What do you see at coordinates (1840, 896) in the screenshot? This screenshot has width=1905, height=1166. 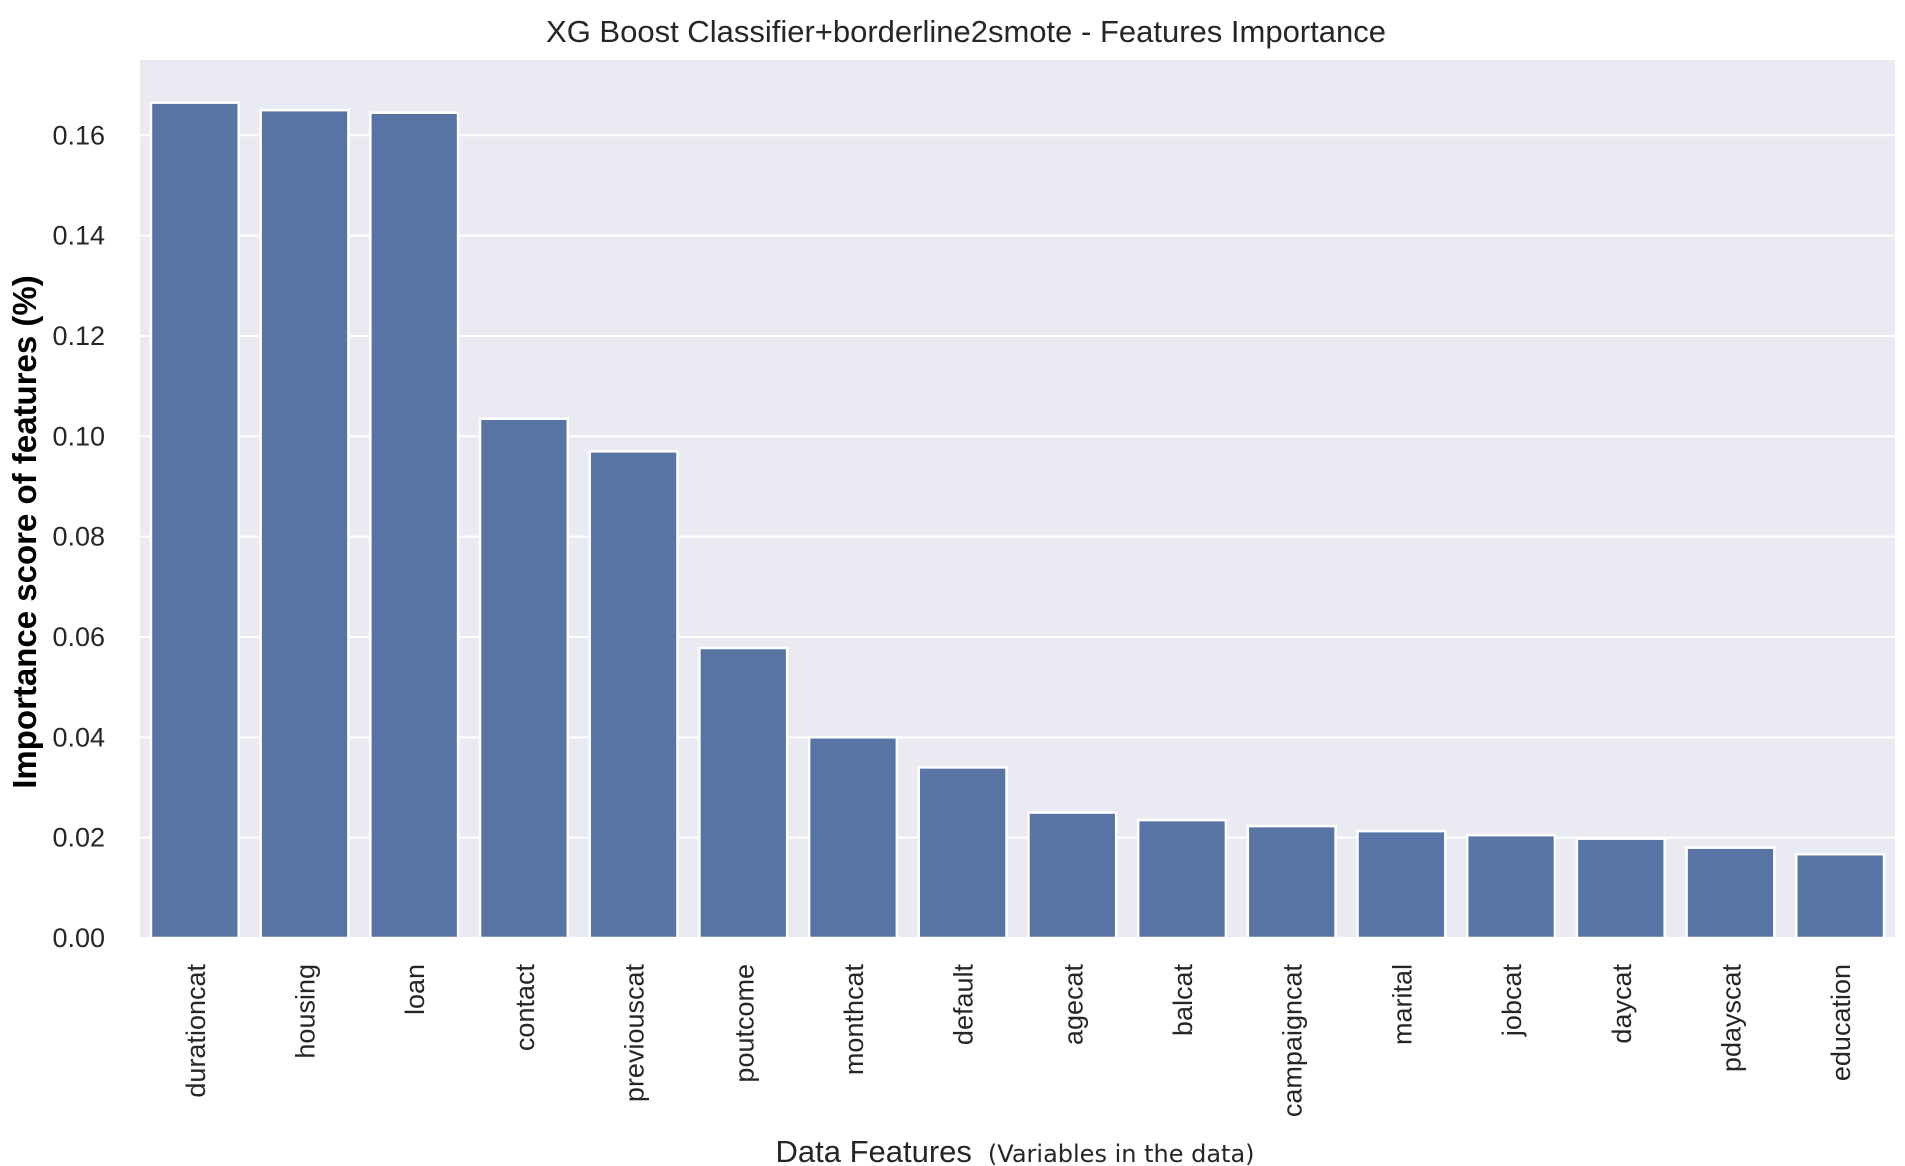 I see `bar-education` at bounding box center [1840, 896].